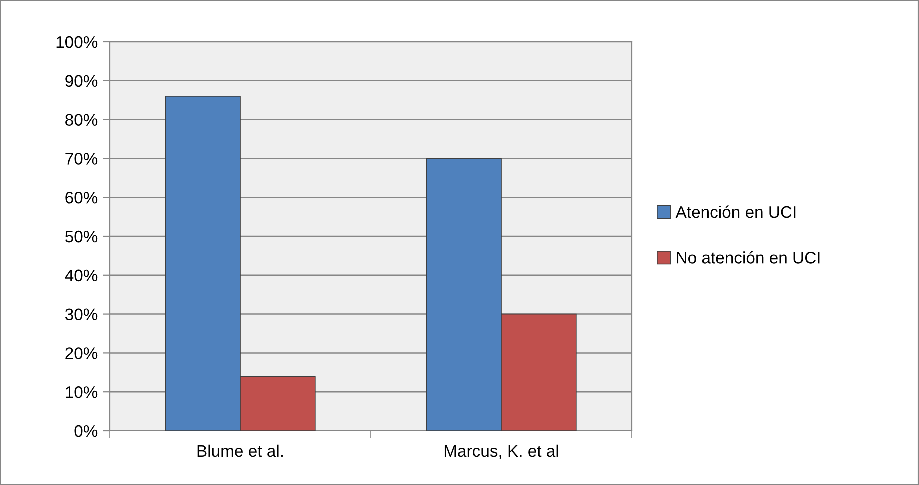  I want to click on legend-label: No atención en UCI, so click(748, 257).